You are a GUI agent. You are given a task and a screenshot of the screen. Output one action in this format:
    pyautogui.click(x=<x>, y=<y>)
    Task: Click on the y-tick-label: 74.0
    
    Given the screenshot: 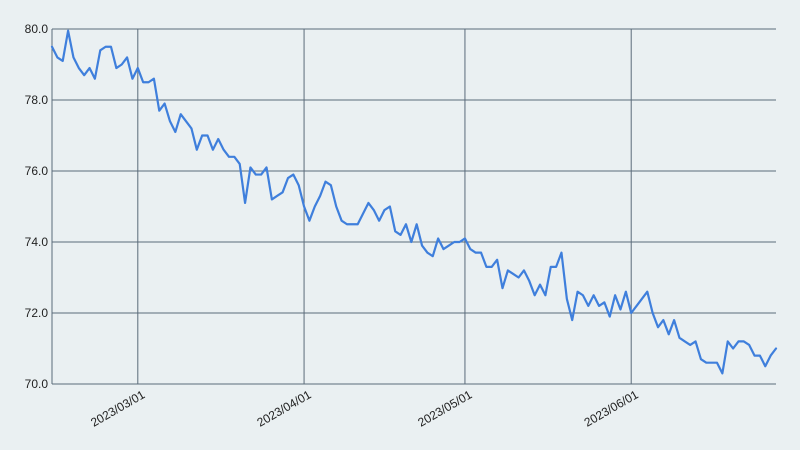 What is the action you would take?
    pyautogui.click(x=37, y=242)
    